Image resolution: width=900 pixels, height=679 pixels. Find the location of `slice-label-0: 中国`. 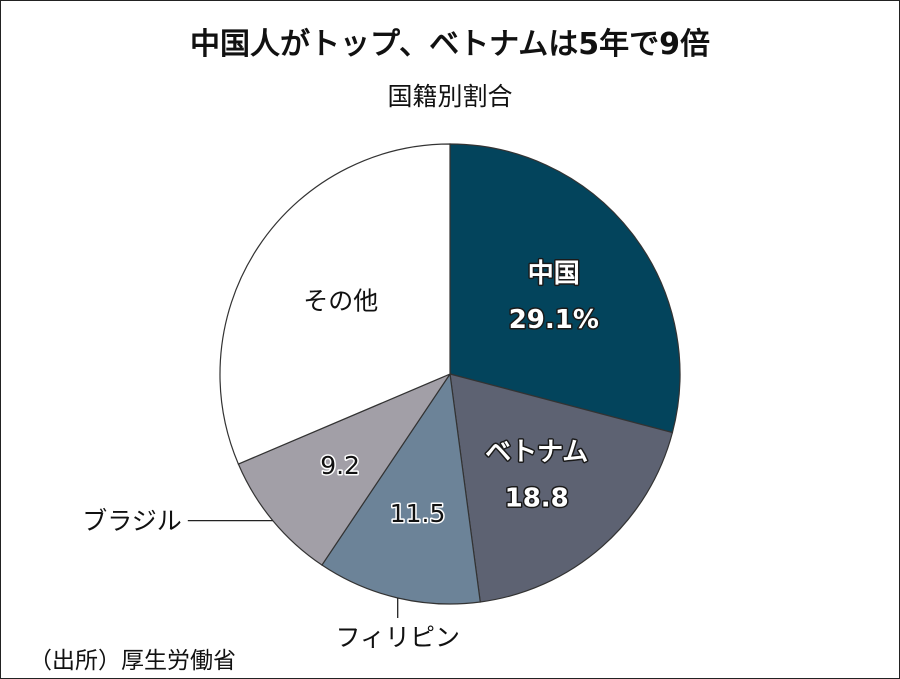

slice-label-0: 中国 is located at coordinates (554, 274).